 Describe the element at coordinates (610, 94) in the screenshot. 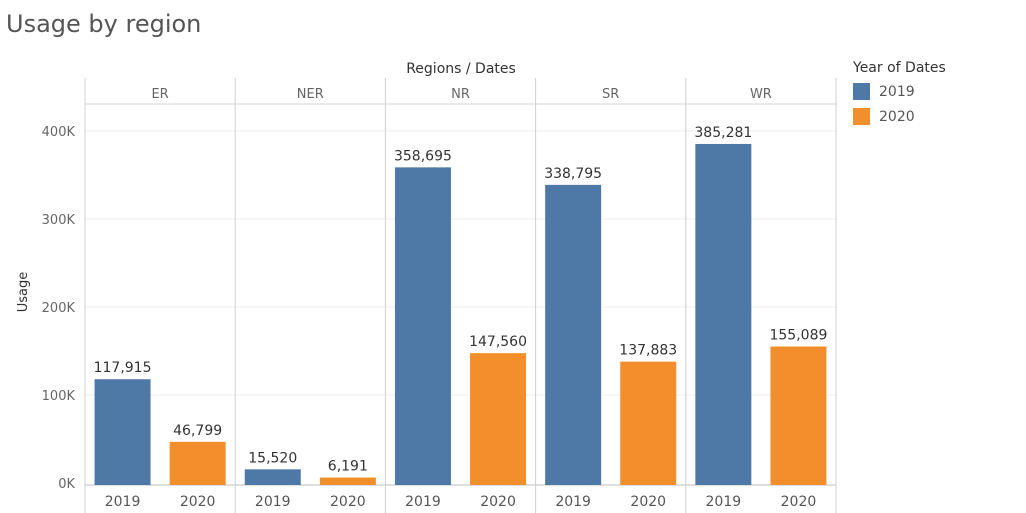

I see `region-header-sr: SR` at that location.